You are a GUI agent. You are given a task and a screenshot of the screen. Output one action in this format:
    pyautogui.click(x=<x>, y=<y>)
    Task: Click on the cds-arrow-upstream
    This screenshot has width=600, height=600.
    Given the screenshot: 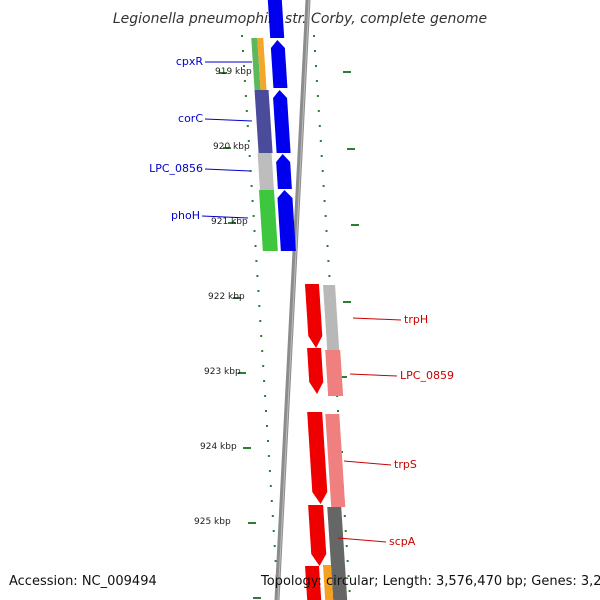 What is the action you would take?
    pyautogui.click(x=276, y=19)
    